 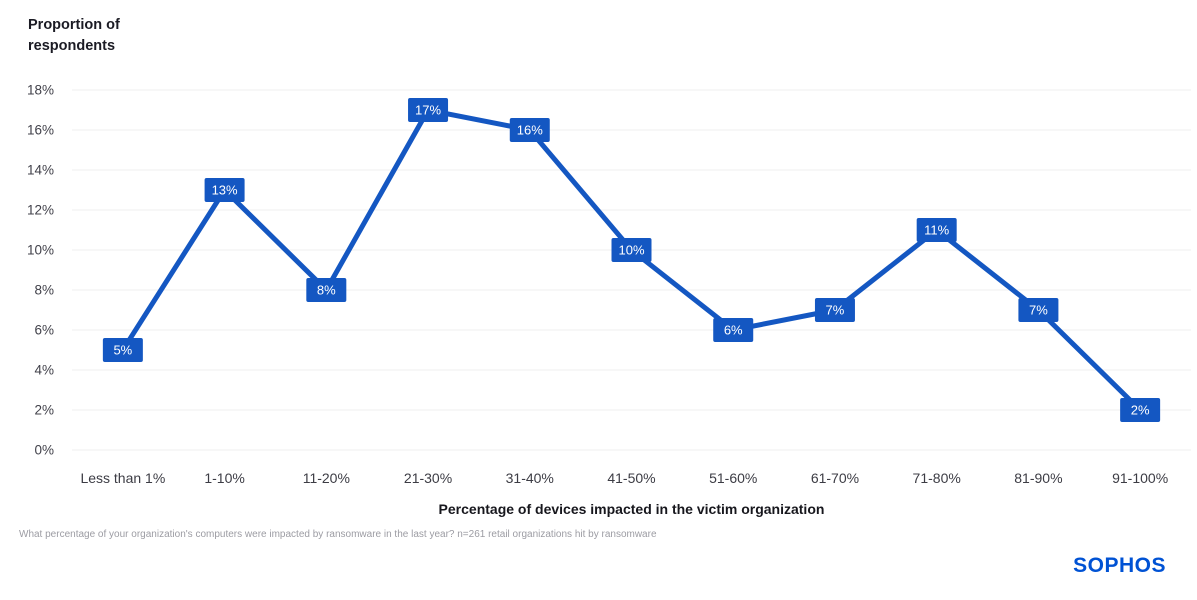 What do you see at coordinates (122, 478) in the screenshot?
I see `x-tick-label: Less than 1%` at bounding box center [122, 478].